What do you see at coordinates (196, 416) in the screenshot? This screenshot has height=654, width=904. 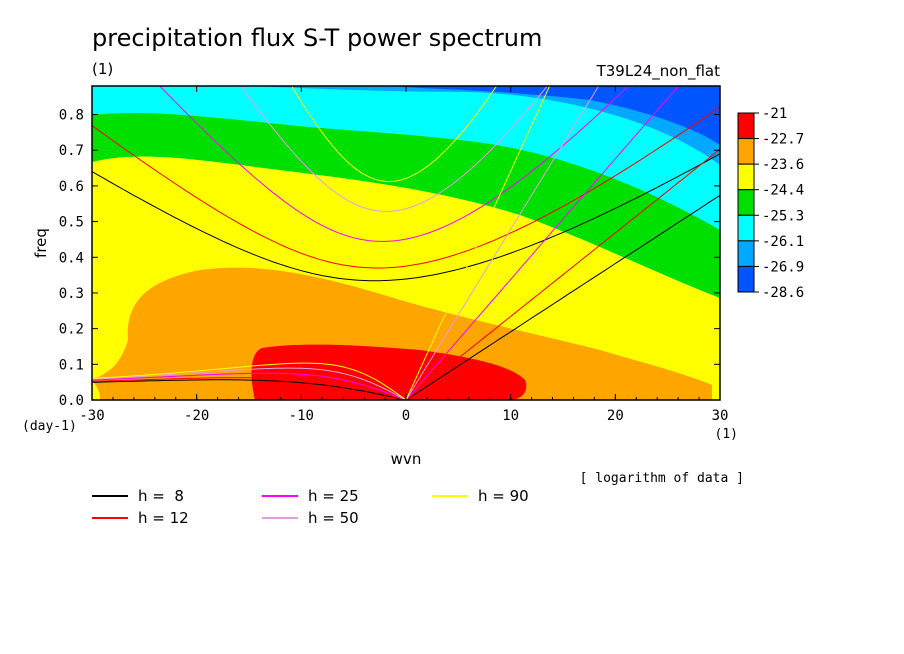 I see `x-tick-label: -20` at bounding box center [196, 416].